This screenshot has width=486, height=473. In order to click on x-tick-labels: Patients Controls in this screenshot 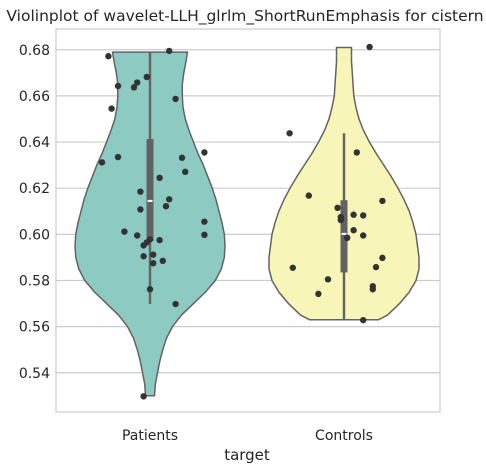, I will do `click(247, 436)`.